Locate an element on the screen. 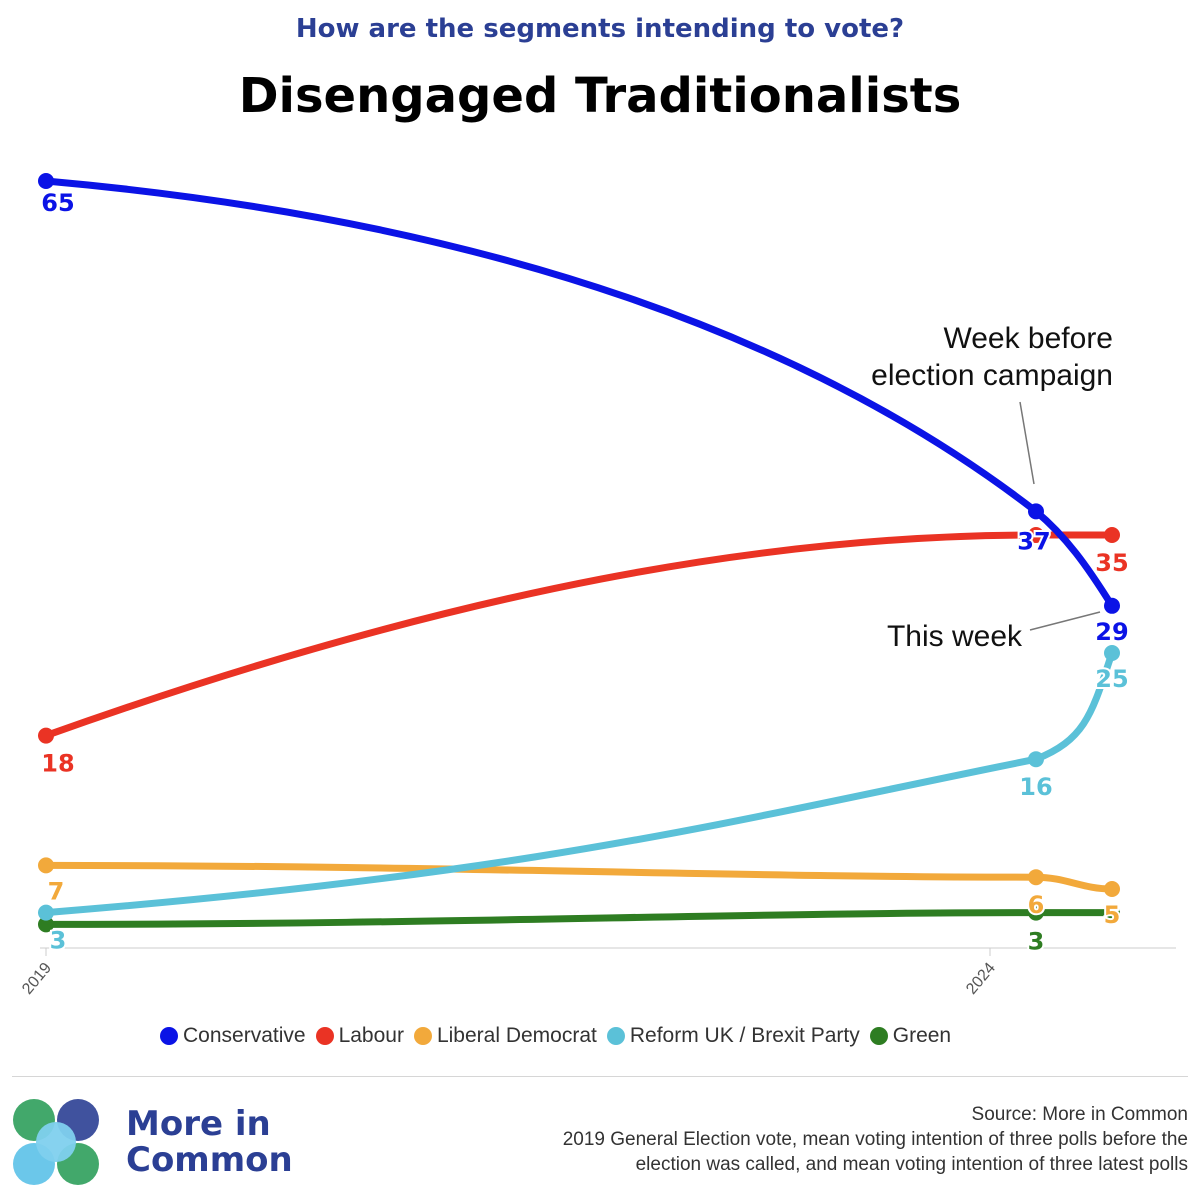 The width and height of the screenshot is (1200, 1198). brand-line-1: More in is located at coordinates (198, 1124).